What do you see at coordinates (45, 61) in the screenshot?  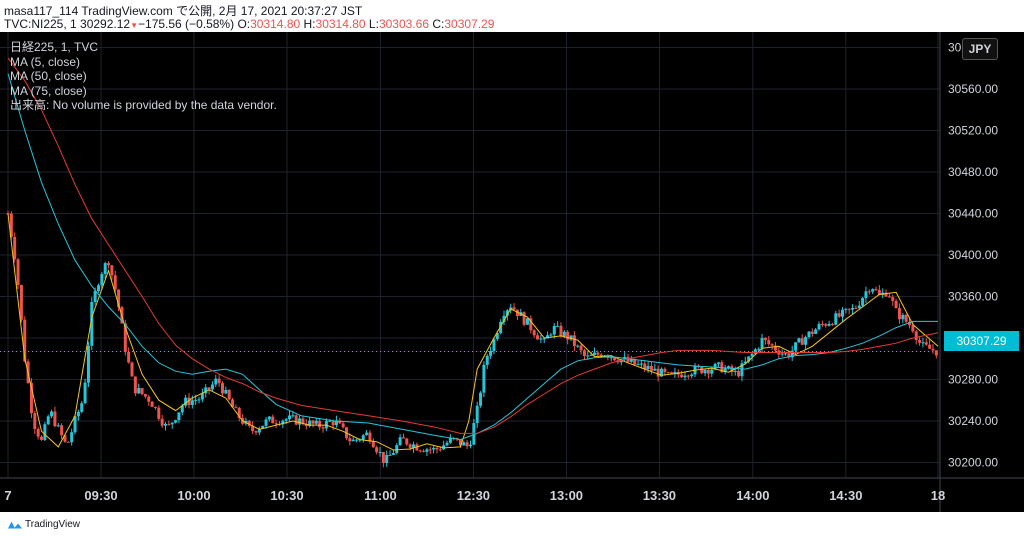 I see `legend-ma5: MA (5, close)` at bounding box center [45, 61].